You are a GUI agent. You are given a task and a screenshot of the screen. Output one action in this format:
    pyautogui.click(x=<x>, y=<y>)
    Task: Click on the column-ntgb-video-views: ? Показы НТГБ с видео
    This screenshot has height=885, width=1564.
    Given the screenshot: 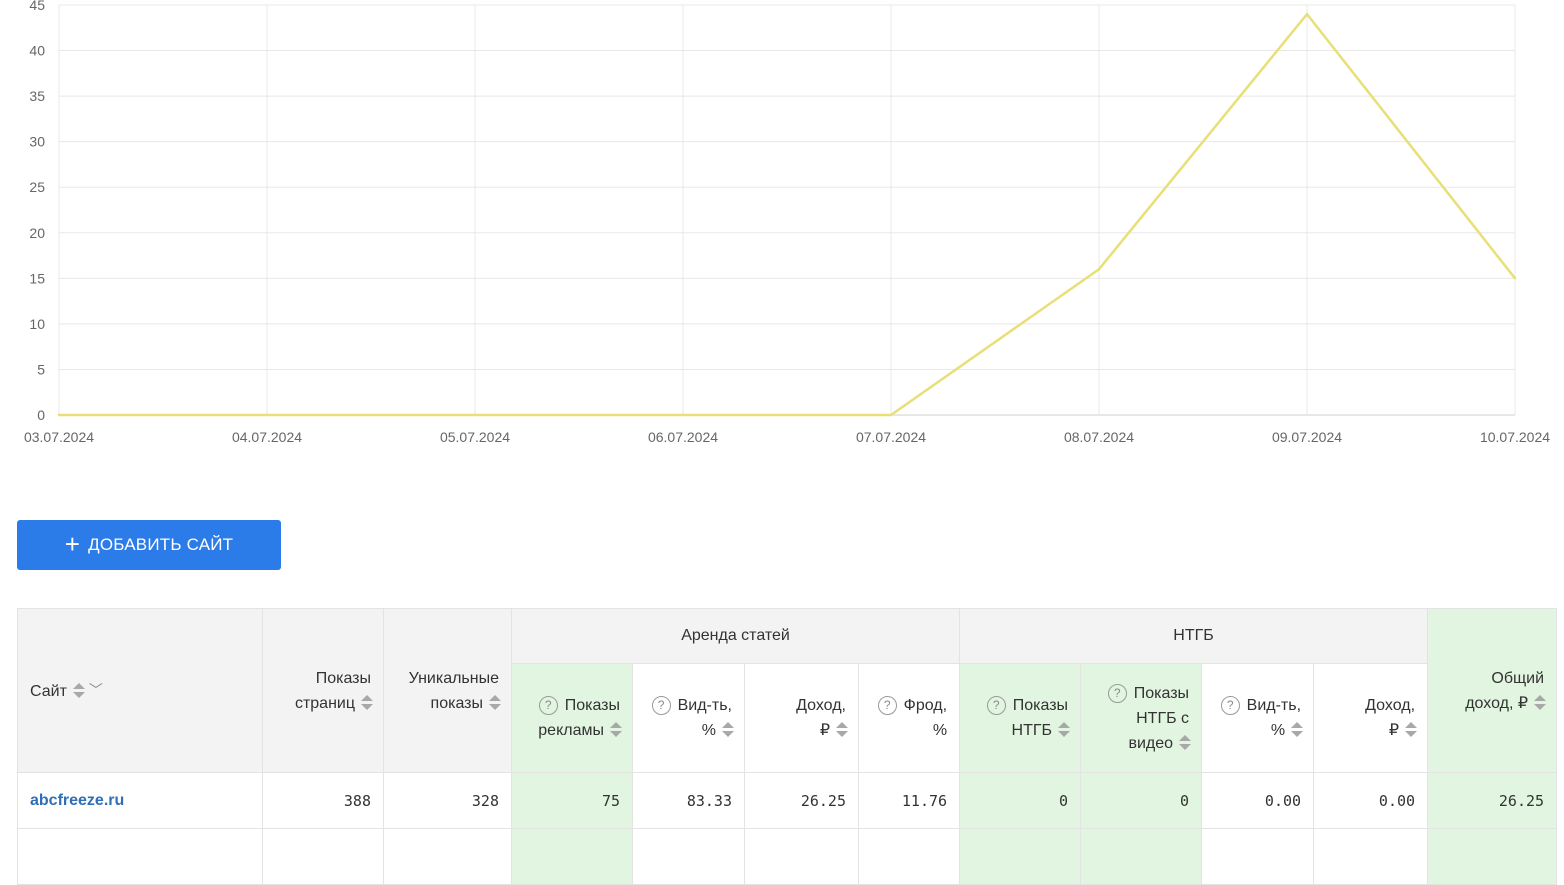 What is the action you would take?
    pyautogui.click(x=1141, y=718)
    